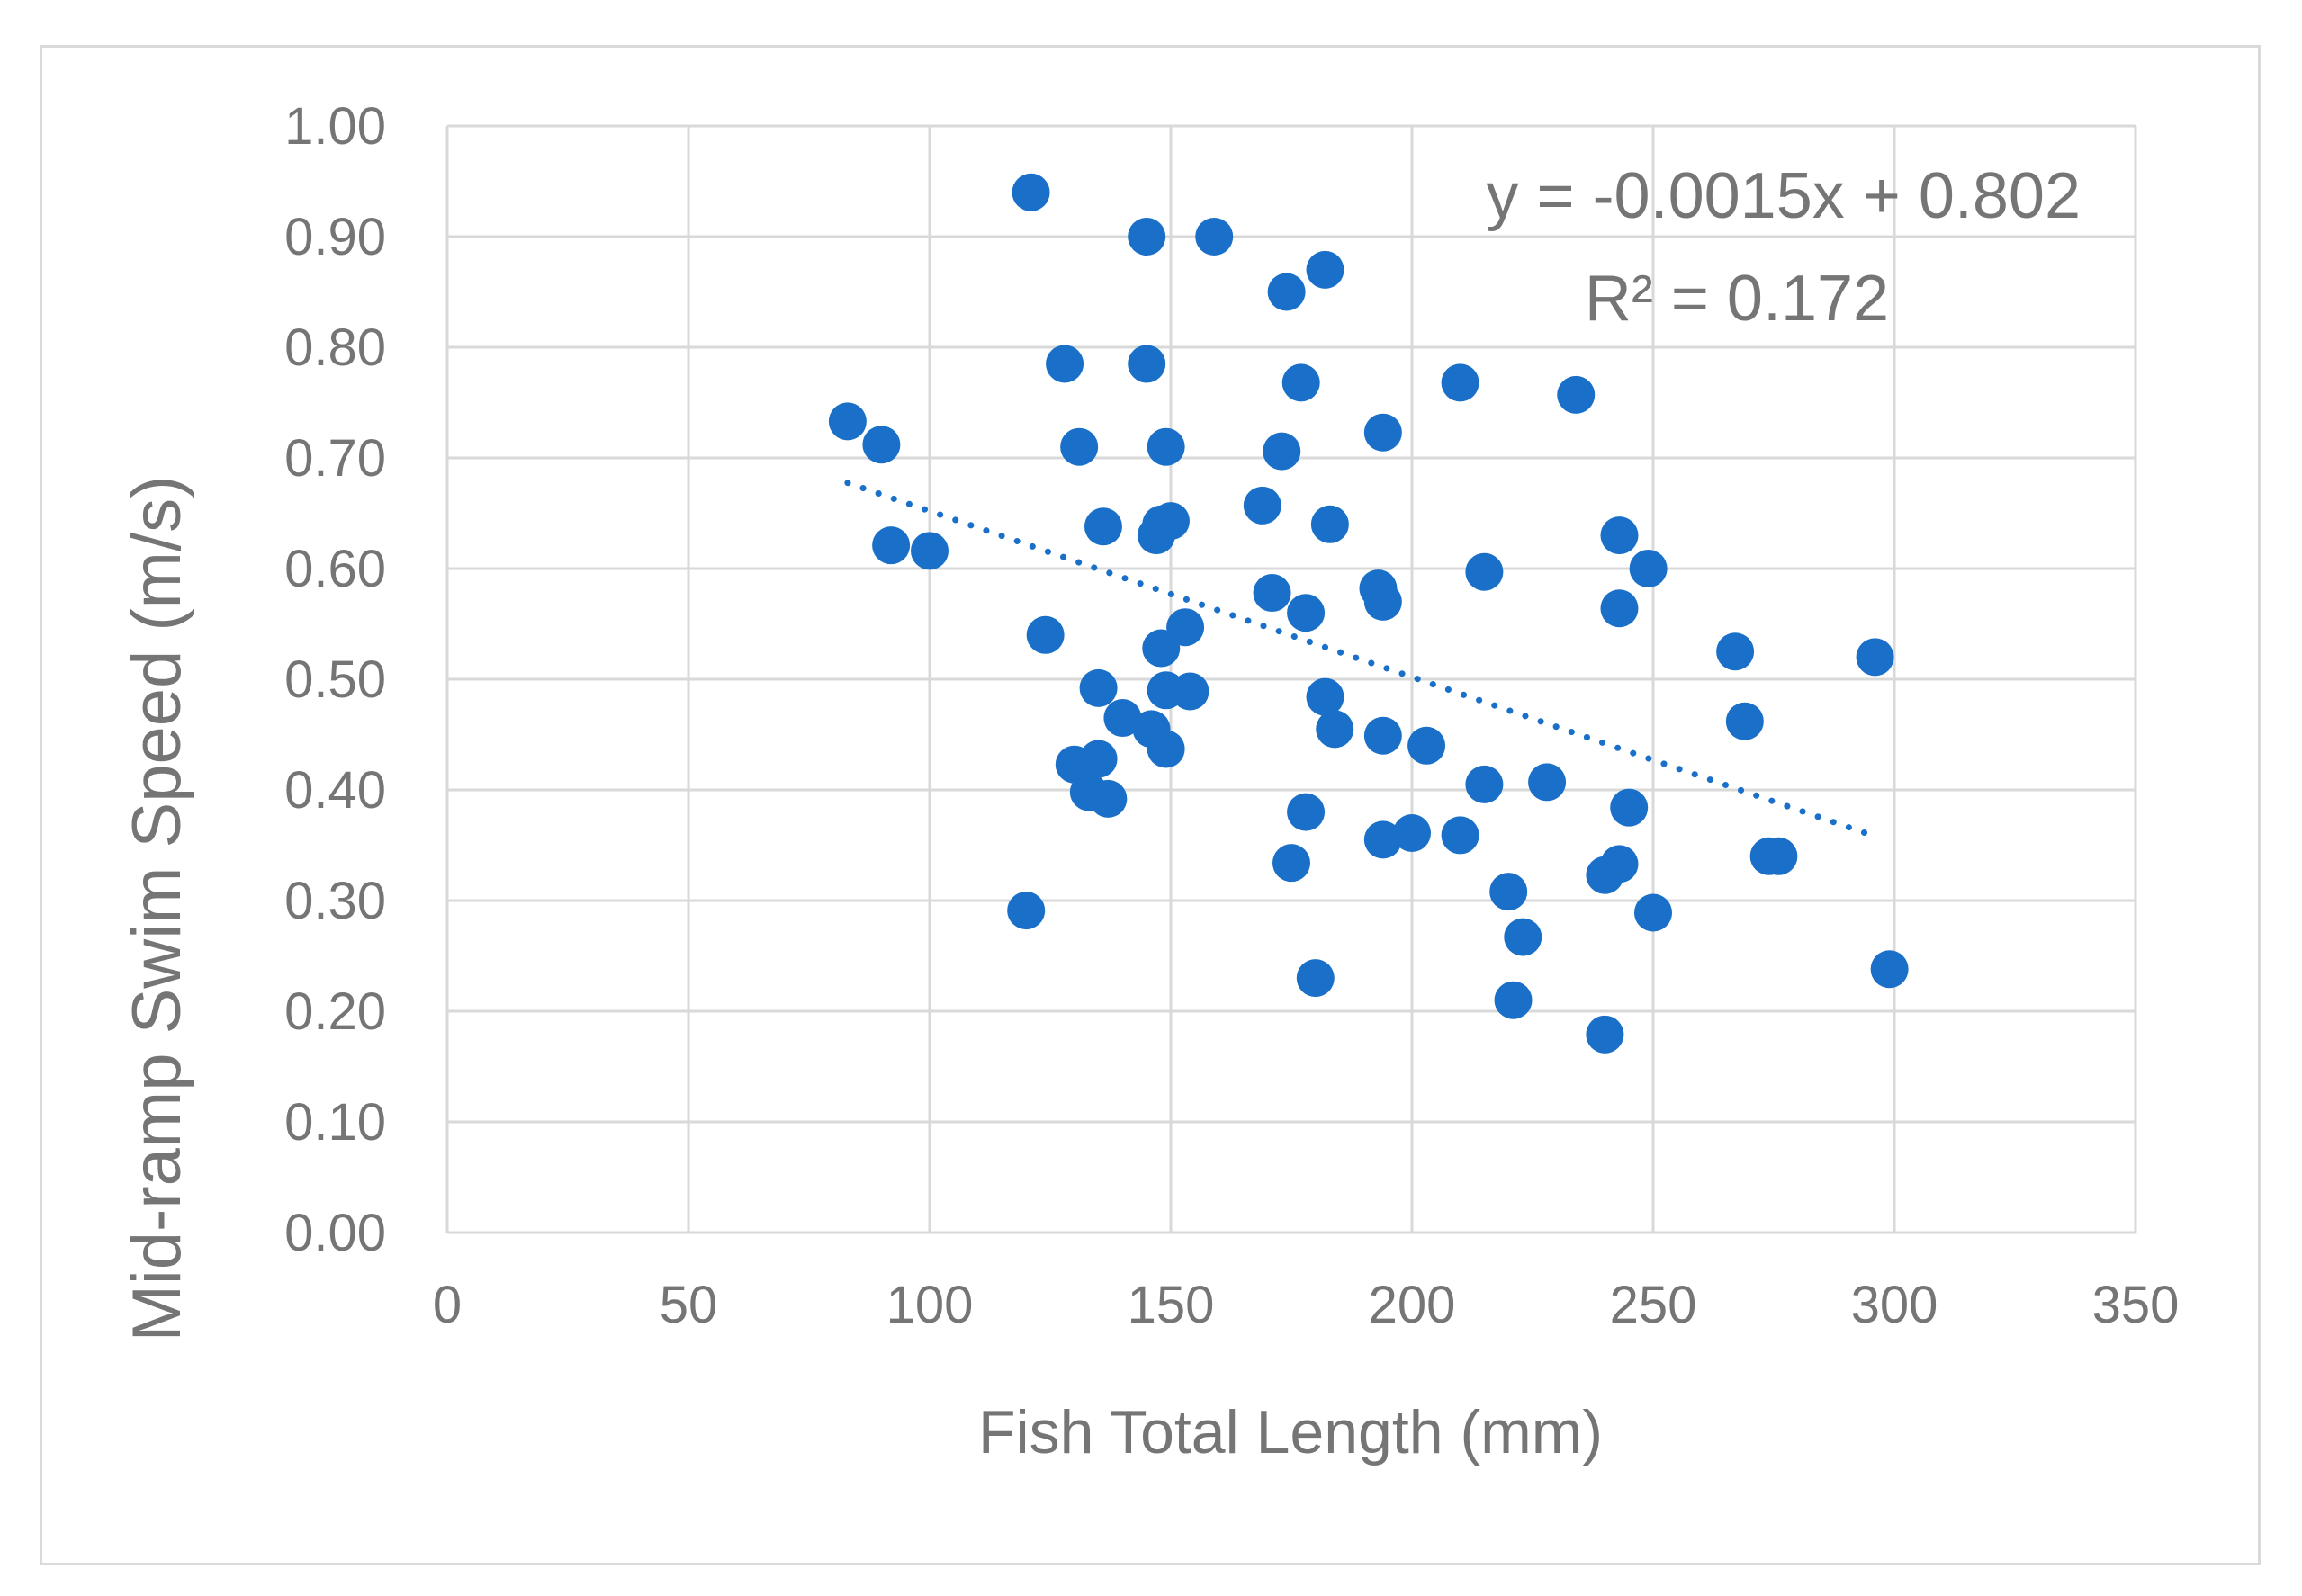 This screenshot has height=1596, width=2302. What do you see at coordinates (2136, 1305) in the screenshot?
I see `x-tick-label: 350` at bounding box center [2136, 1305].